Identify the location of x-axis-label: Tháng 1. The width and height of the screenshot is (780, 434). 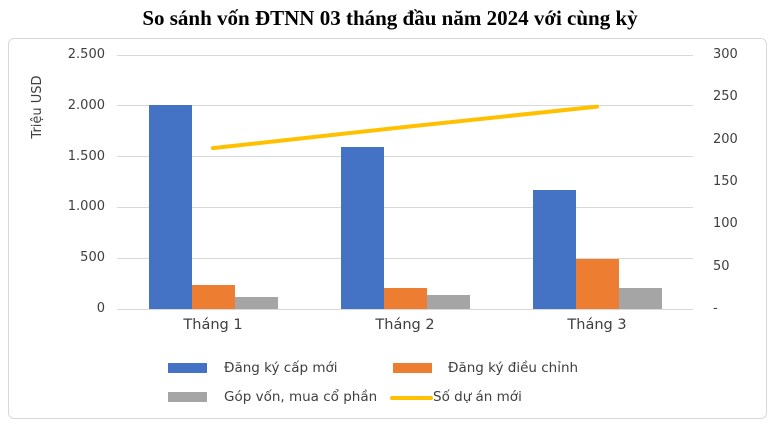
(213, 325).